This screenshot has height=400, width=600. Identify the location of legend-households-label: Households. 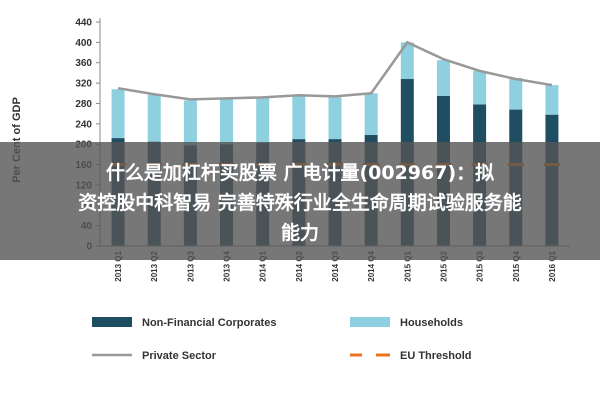
(431, 323).